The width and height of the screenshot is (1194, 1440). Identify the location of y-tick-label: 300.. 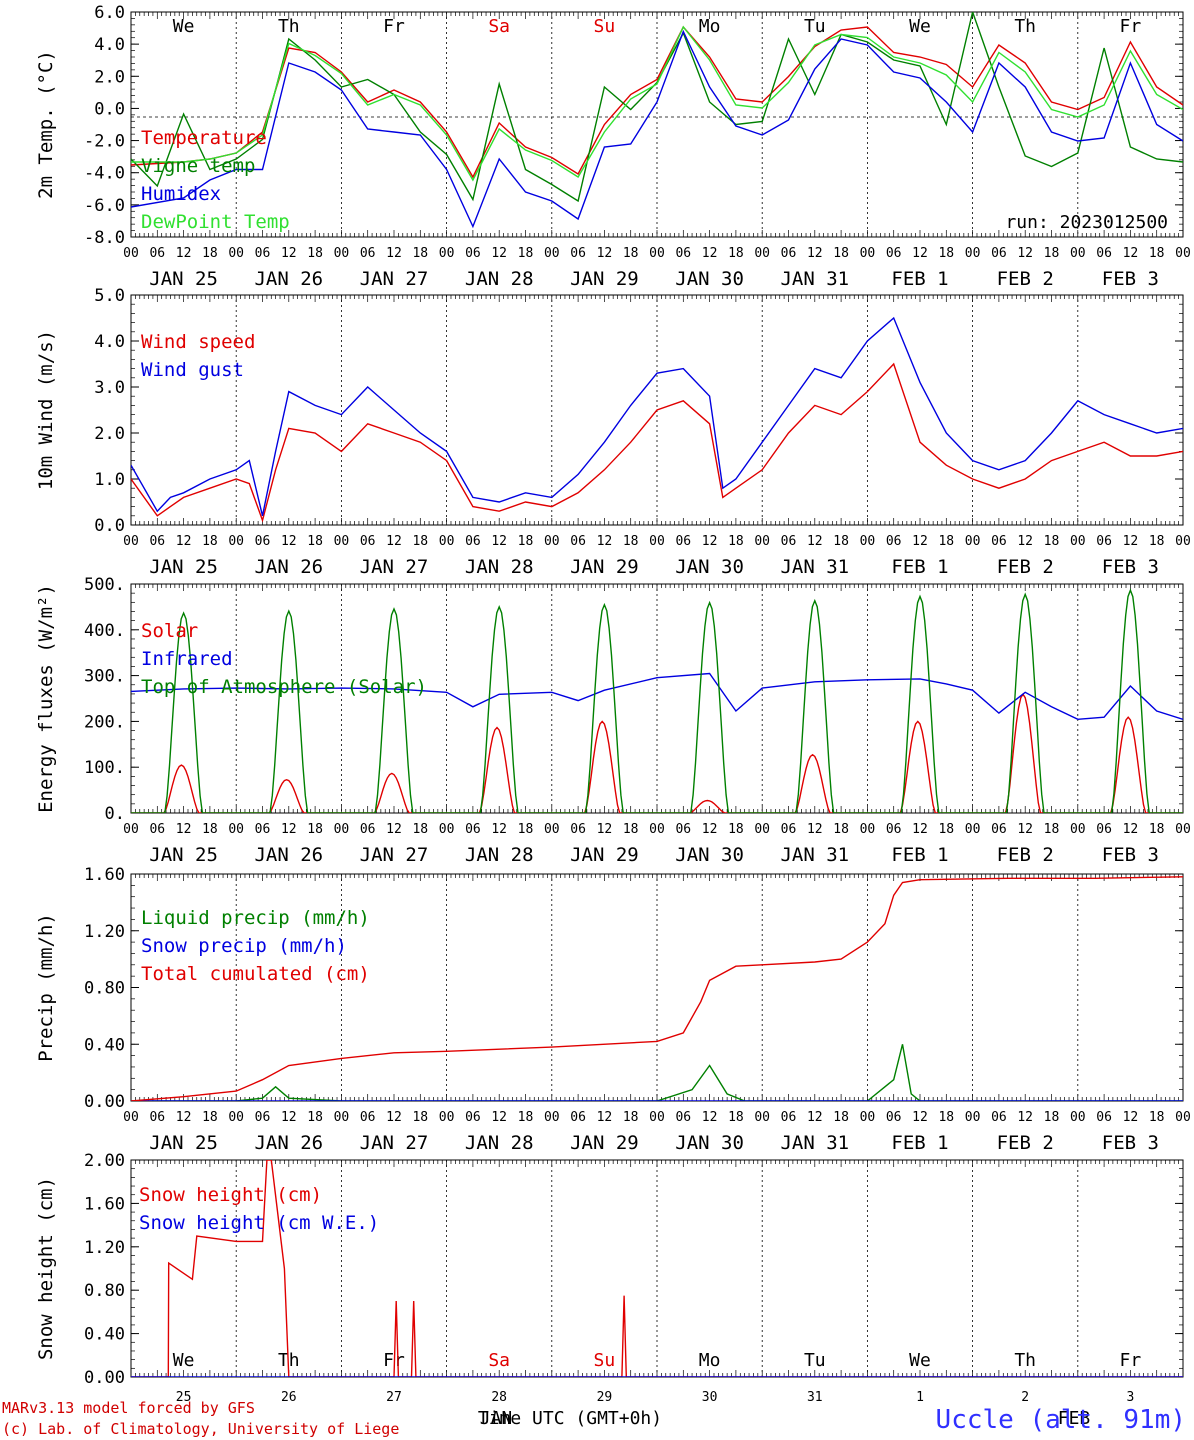
(104, 677).